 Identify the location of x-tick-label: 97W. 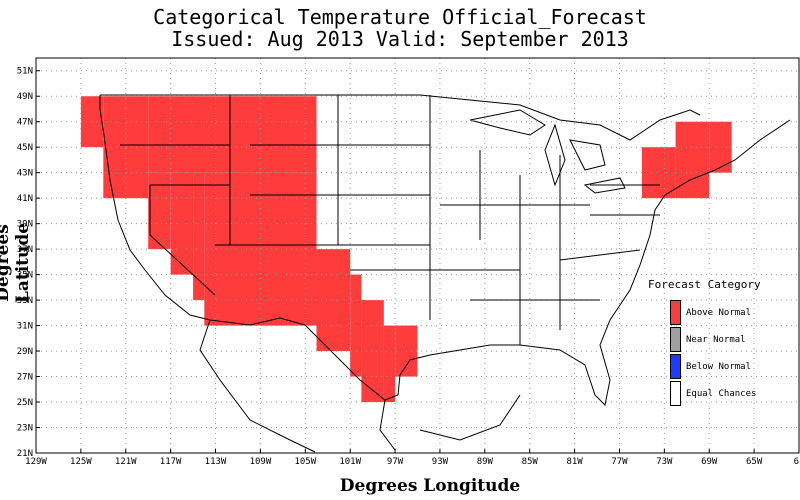
(395, 462).